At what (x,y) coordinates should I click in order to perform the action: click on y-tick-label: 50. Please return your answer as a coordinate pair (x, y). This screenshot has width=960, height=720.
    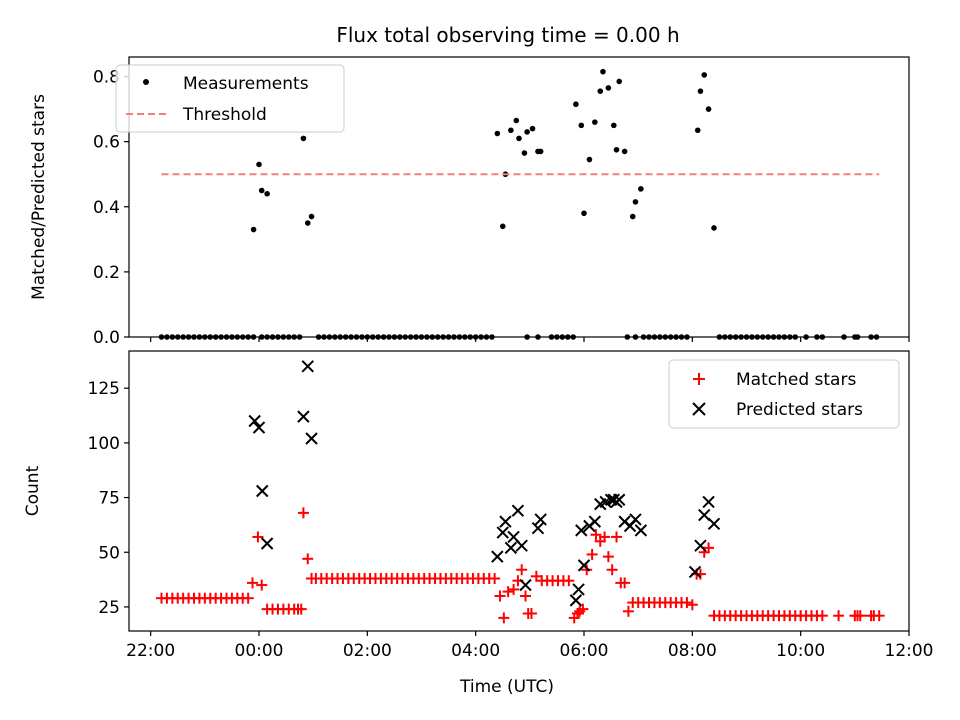
    Looking at the image, I should click on (109, 553).